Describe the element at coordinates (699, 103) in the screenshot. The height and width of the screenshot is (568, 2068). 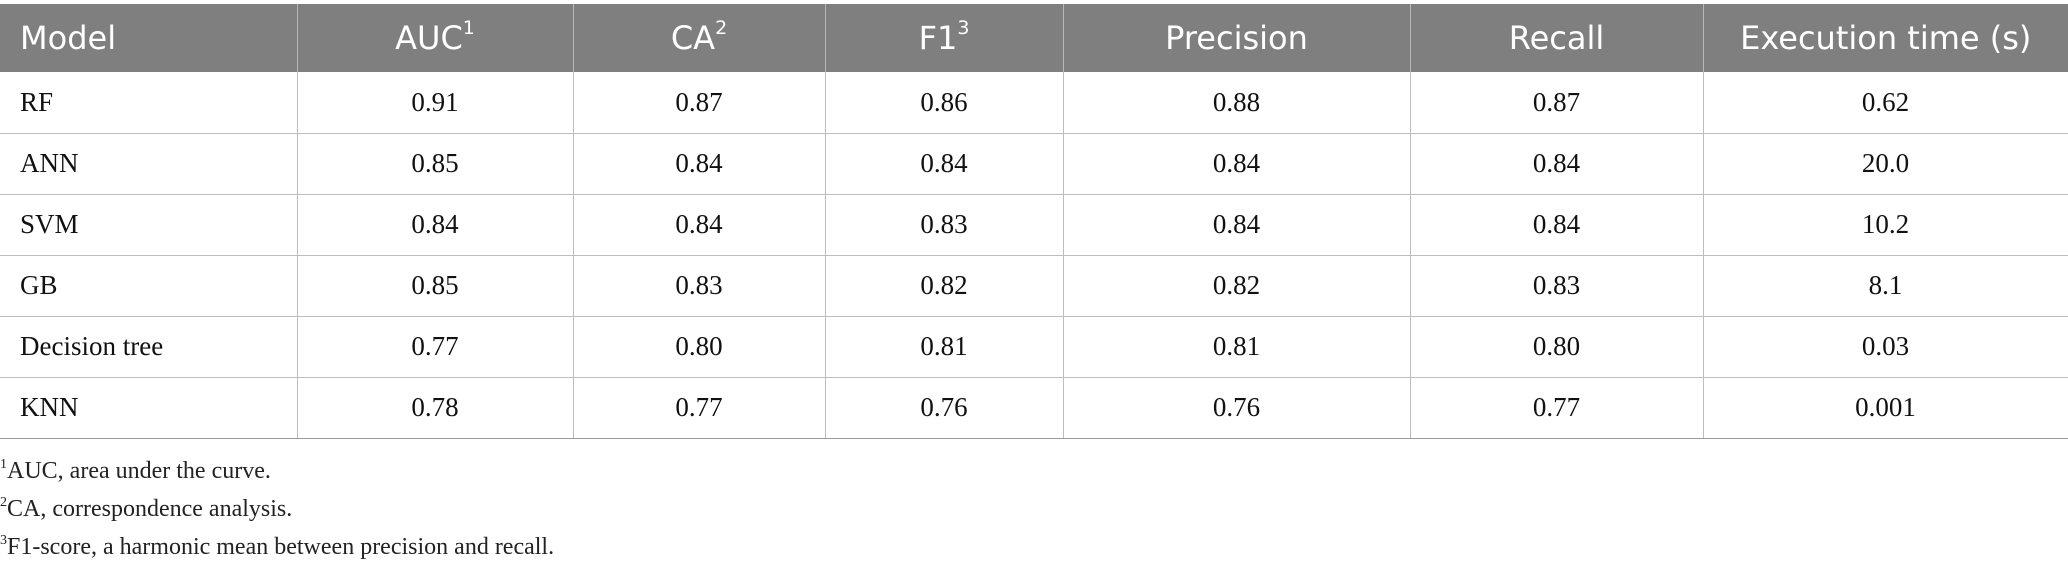
I see `cell-ca: 0.87` at that location.